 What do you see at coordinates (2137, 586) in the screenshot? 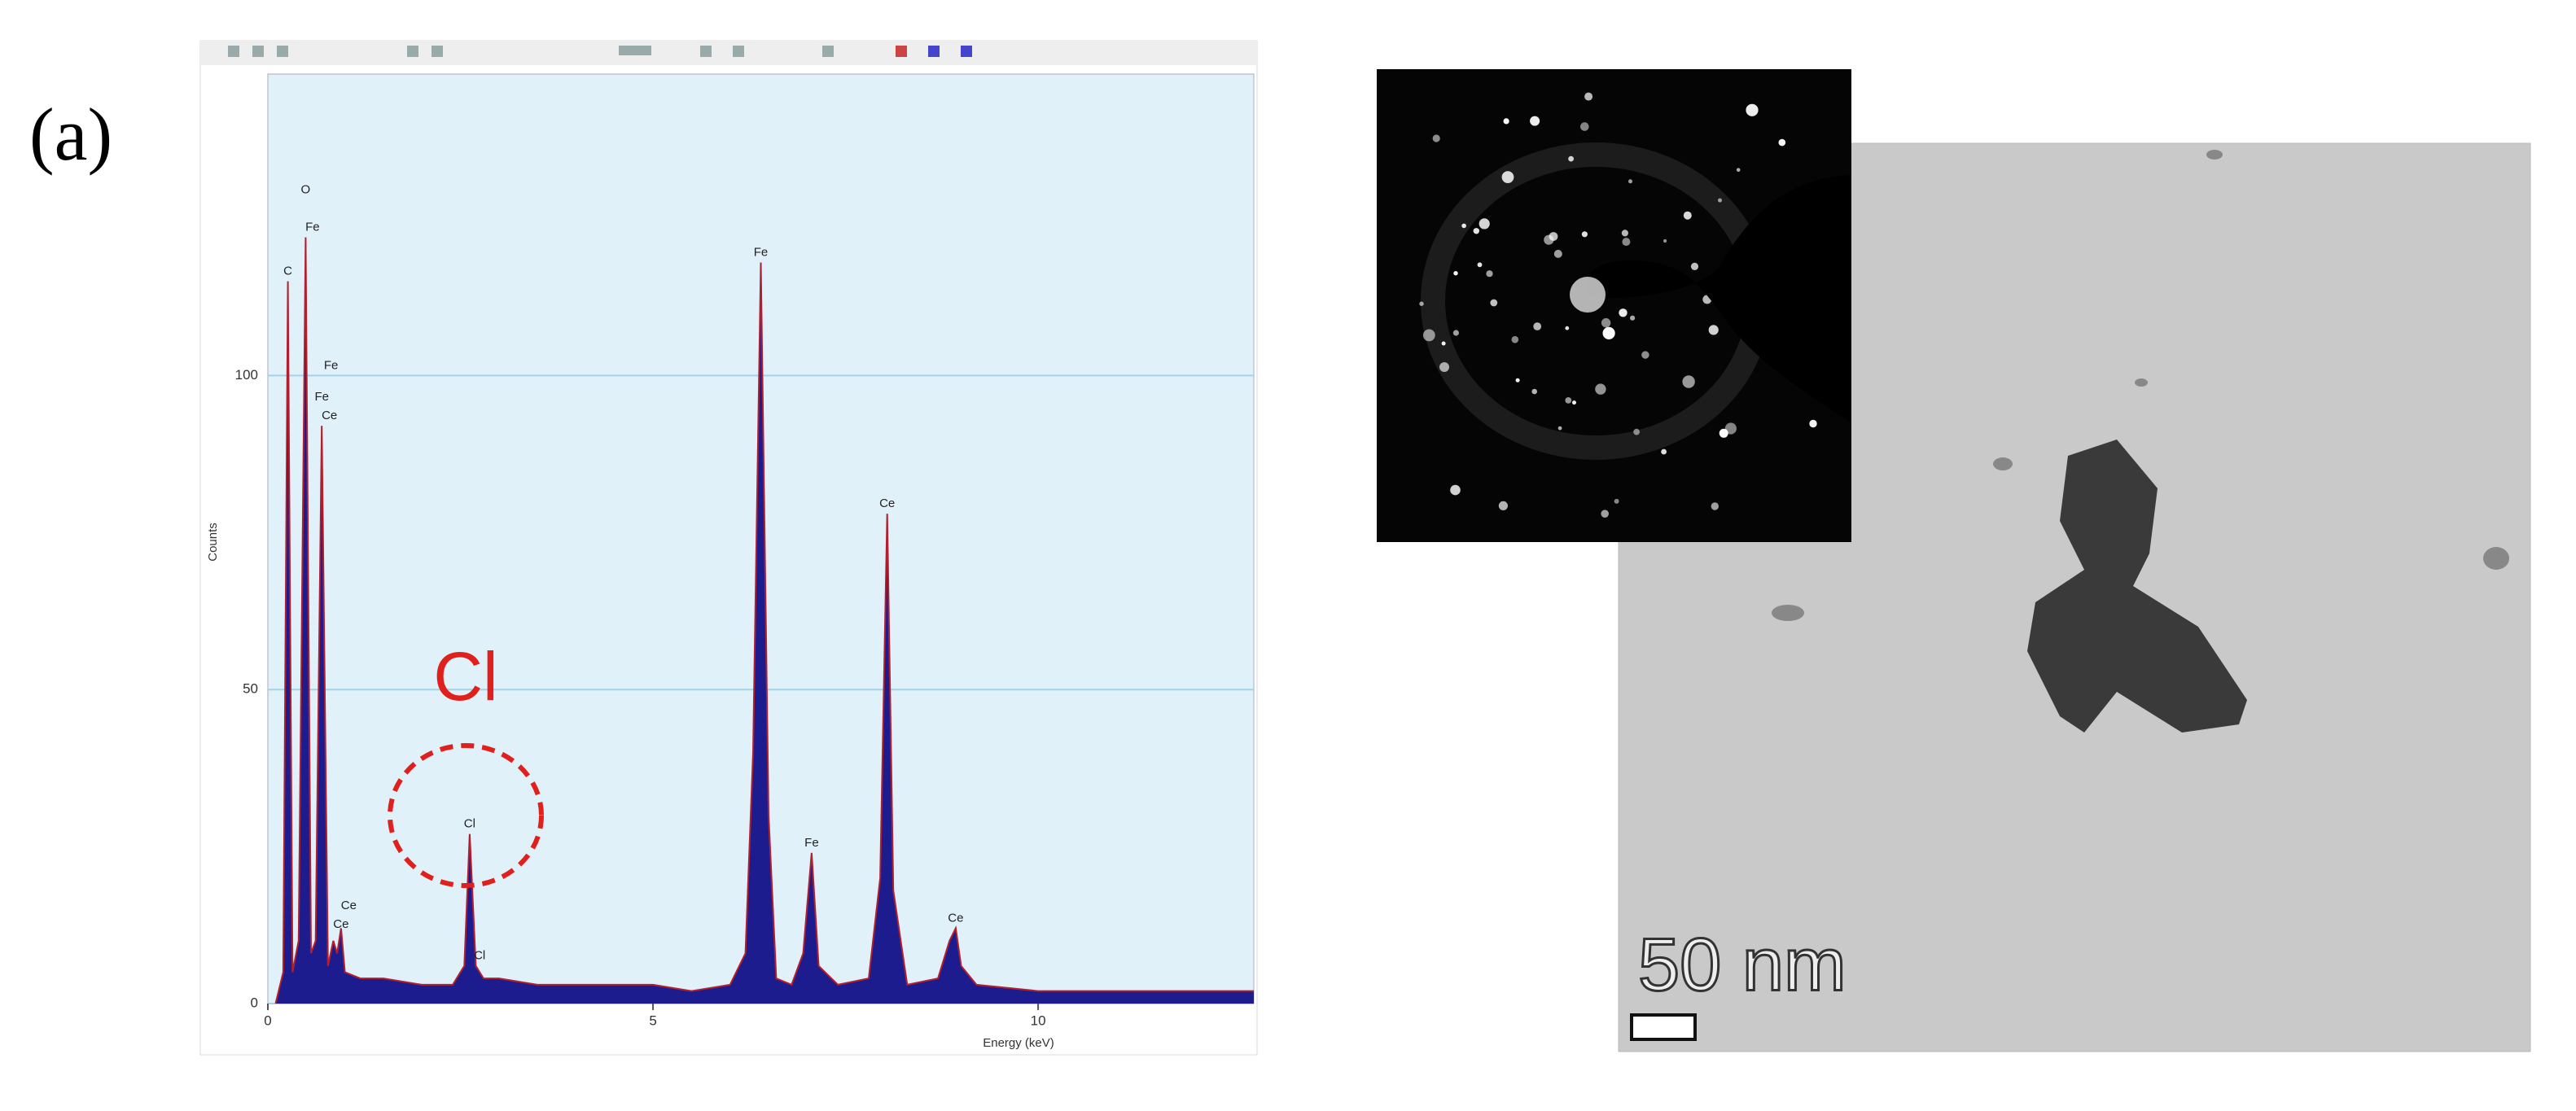
I see `particle-cluster` at bounding box center [2137, 586].